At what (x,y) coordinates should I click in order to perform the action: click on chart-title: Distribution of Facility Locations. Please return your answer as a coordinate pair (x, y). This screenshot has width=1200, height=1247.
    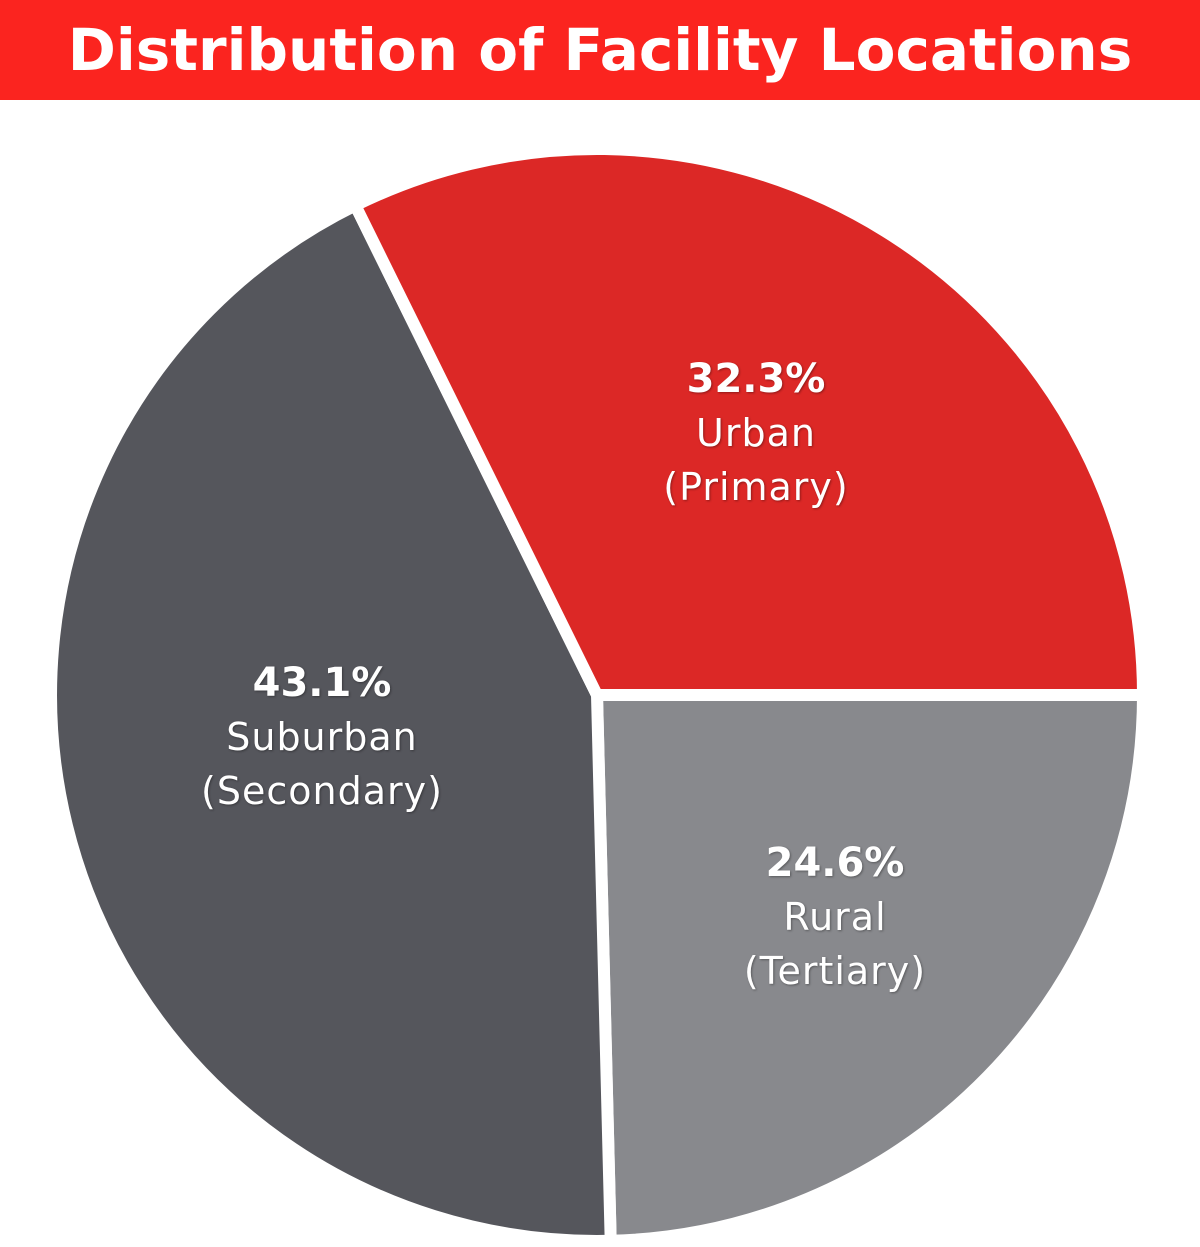
    Looking at the image, I should click on (600, 50).